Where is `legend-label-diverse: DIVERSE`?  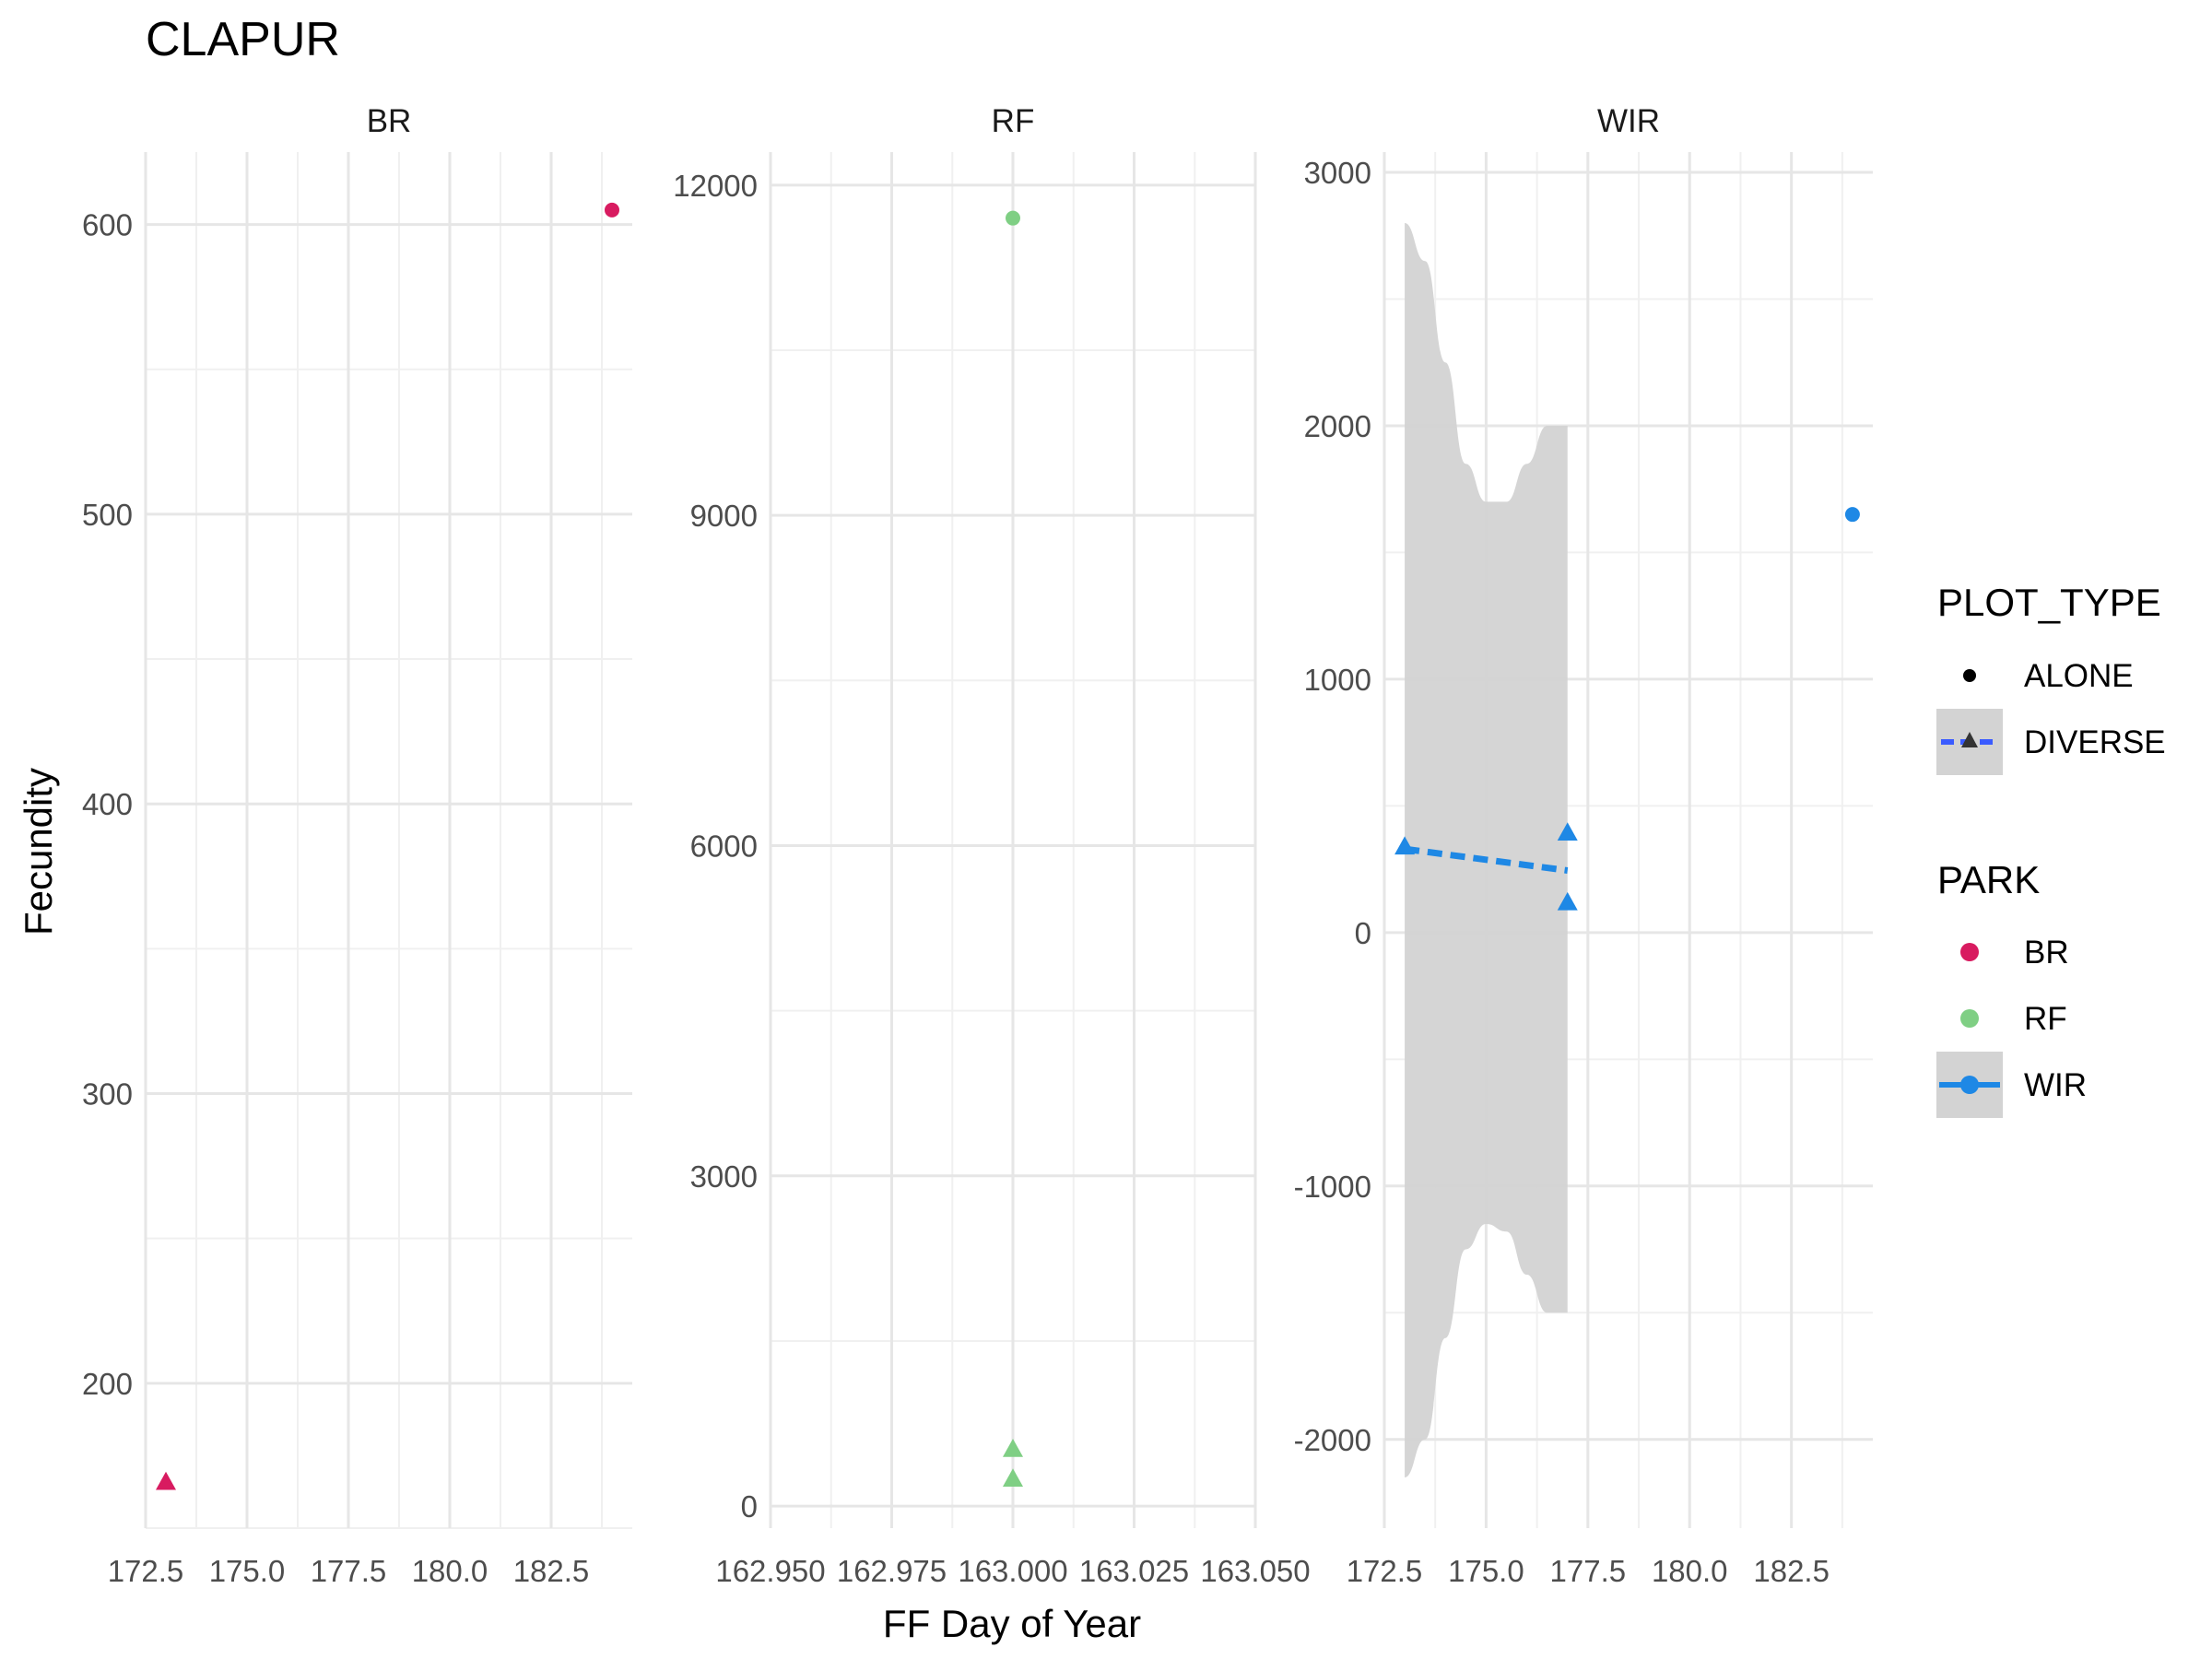 legend-label-diverse: DIVERSE is located at coordinates (2095, 742).